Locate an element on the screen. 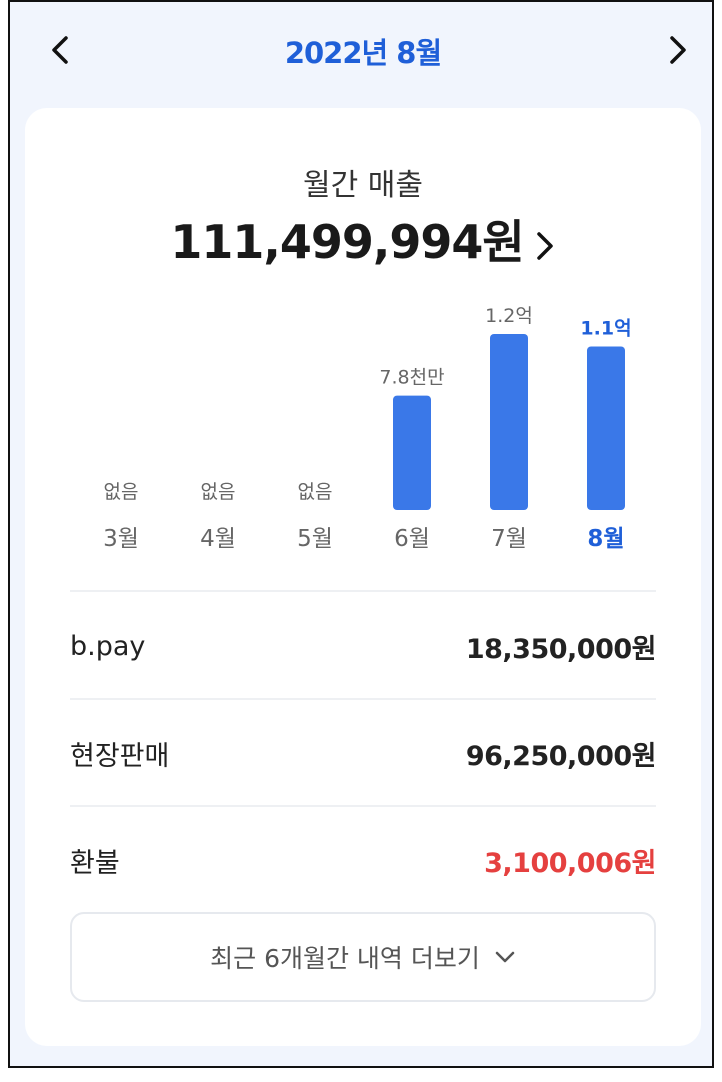  row-label: b.pay is located at coordinates (108, 646).